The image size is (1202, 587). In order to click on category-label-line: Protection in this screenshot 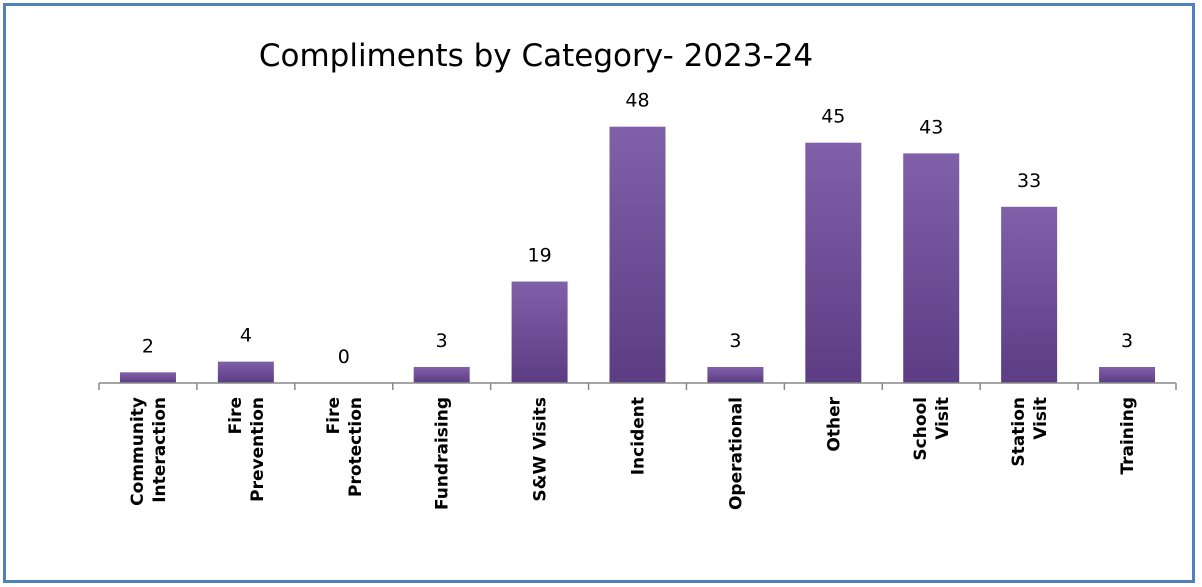, I will do `click(356, 447)`.